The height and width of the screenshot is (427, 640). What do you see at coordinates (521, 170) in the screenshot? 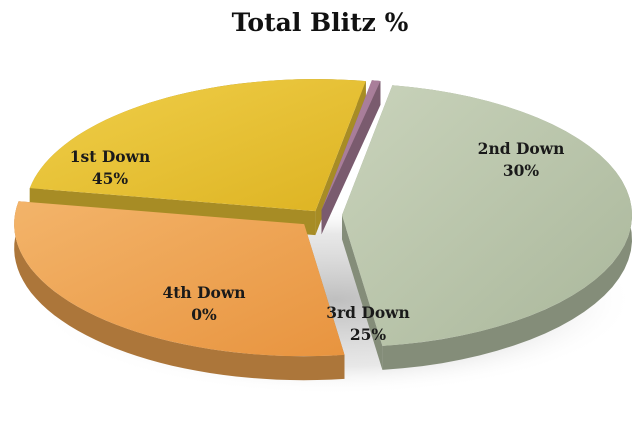
I see `slice-value-label-2: 30%` at bounding box center [521, 170].